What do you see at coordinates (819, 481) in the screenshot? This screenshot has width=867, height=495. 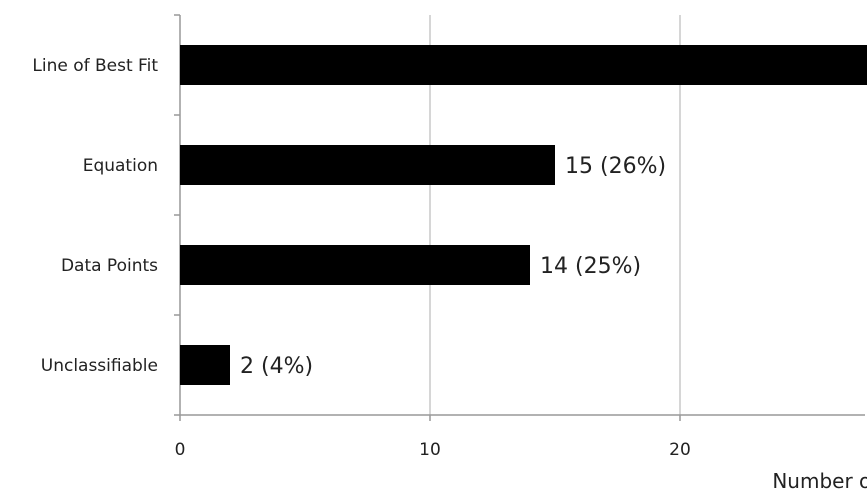 I see `x-axis-title: Number of Teachers` at bounding box center [819, 481].